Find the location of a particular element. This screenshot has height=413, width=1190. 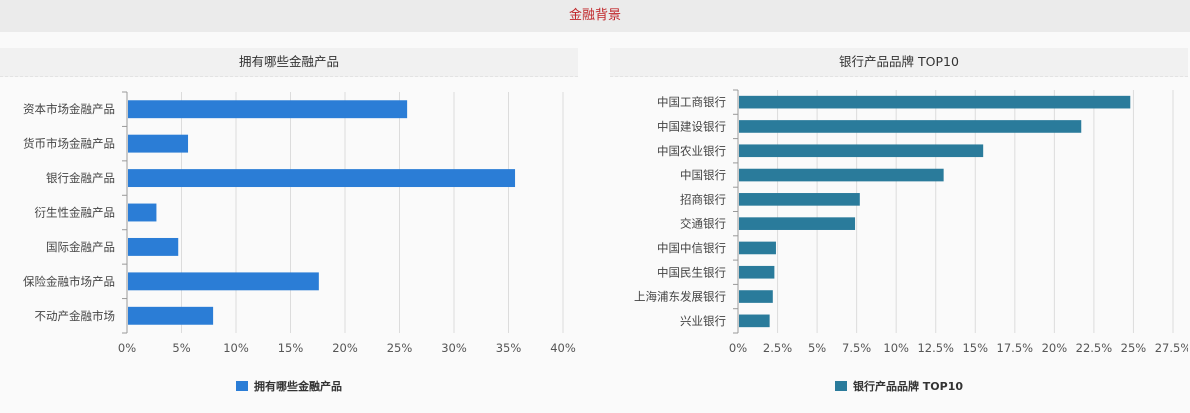

category-label: 中国民生银行 is located at coordinates (691, 272).